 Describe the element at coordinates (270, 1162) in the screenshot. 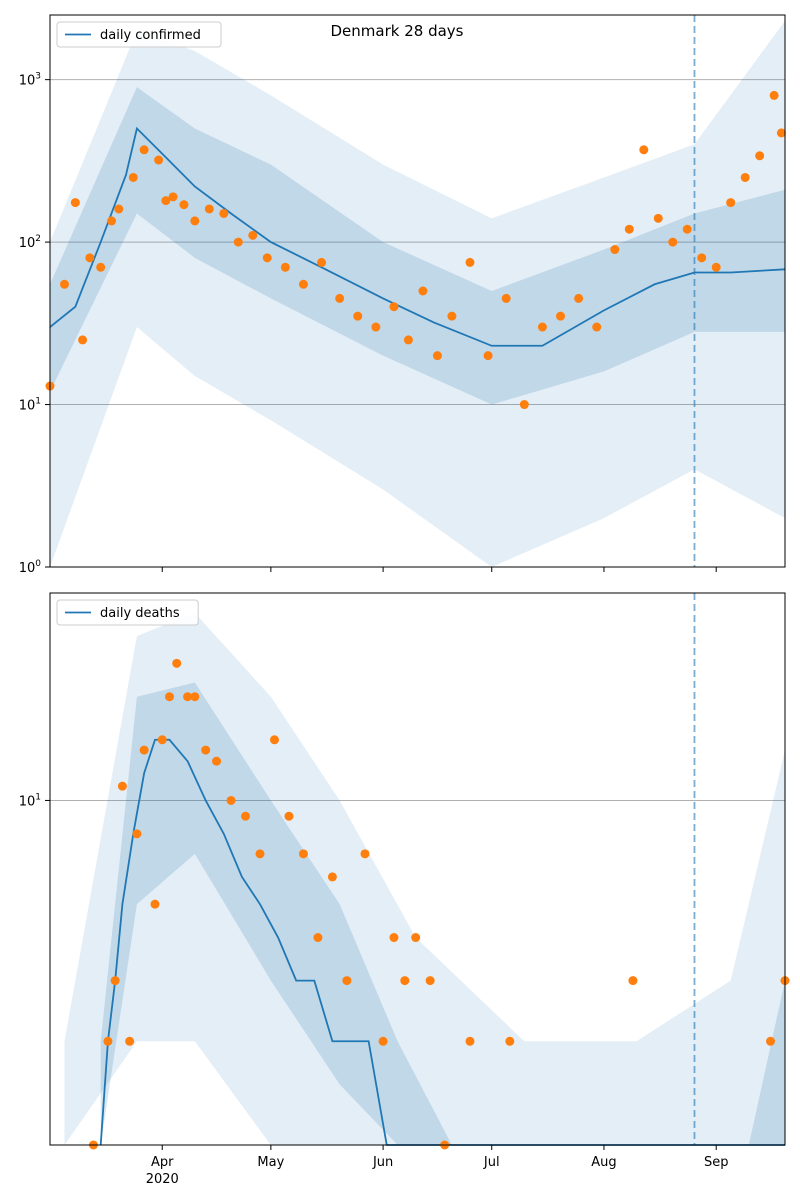

I see `x-tick-label: May` at that location.